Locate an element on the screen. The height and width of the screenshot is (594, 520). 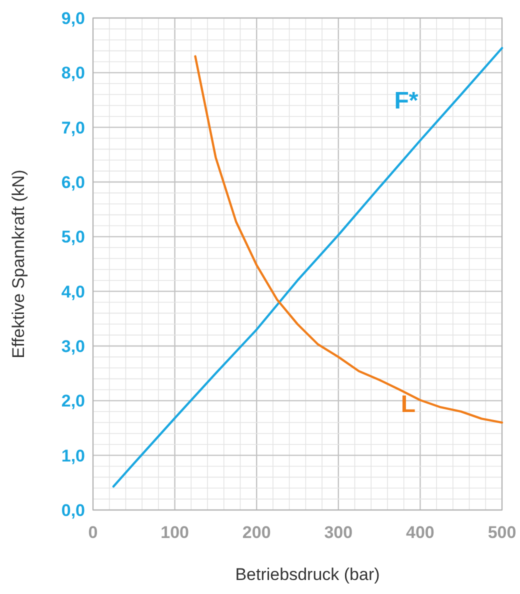
x-axis-title: Betriebsdruck (bar) is located at coordinates (307, 574).